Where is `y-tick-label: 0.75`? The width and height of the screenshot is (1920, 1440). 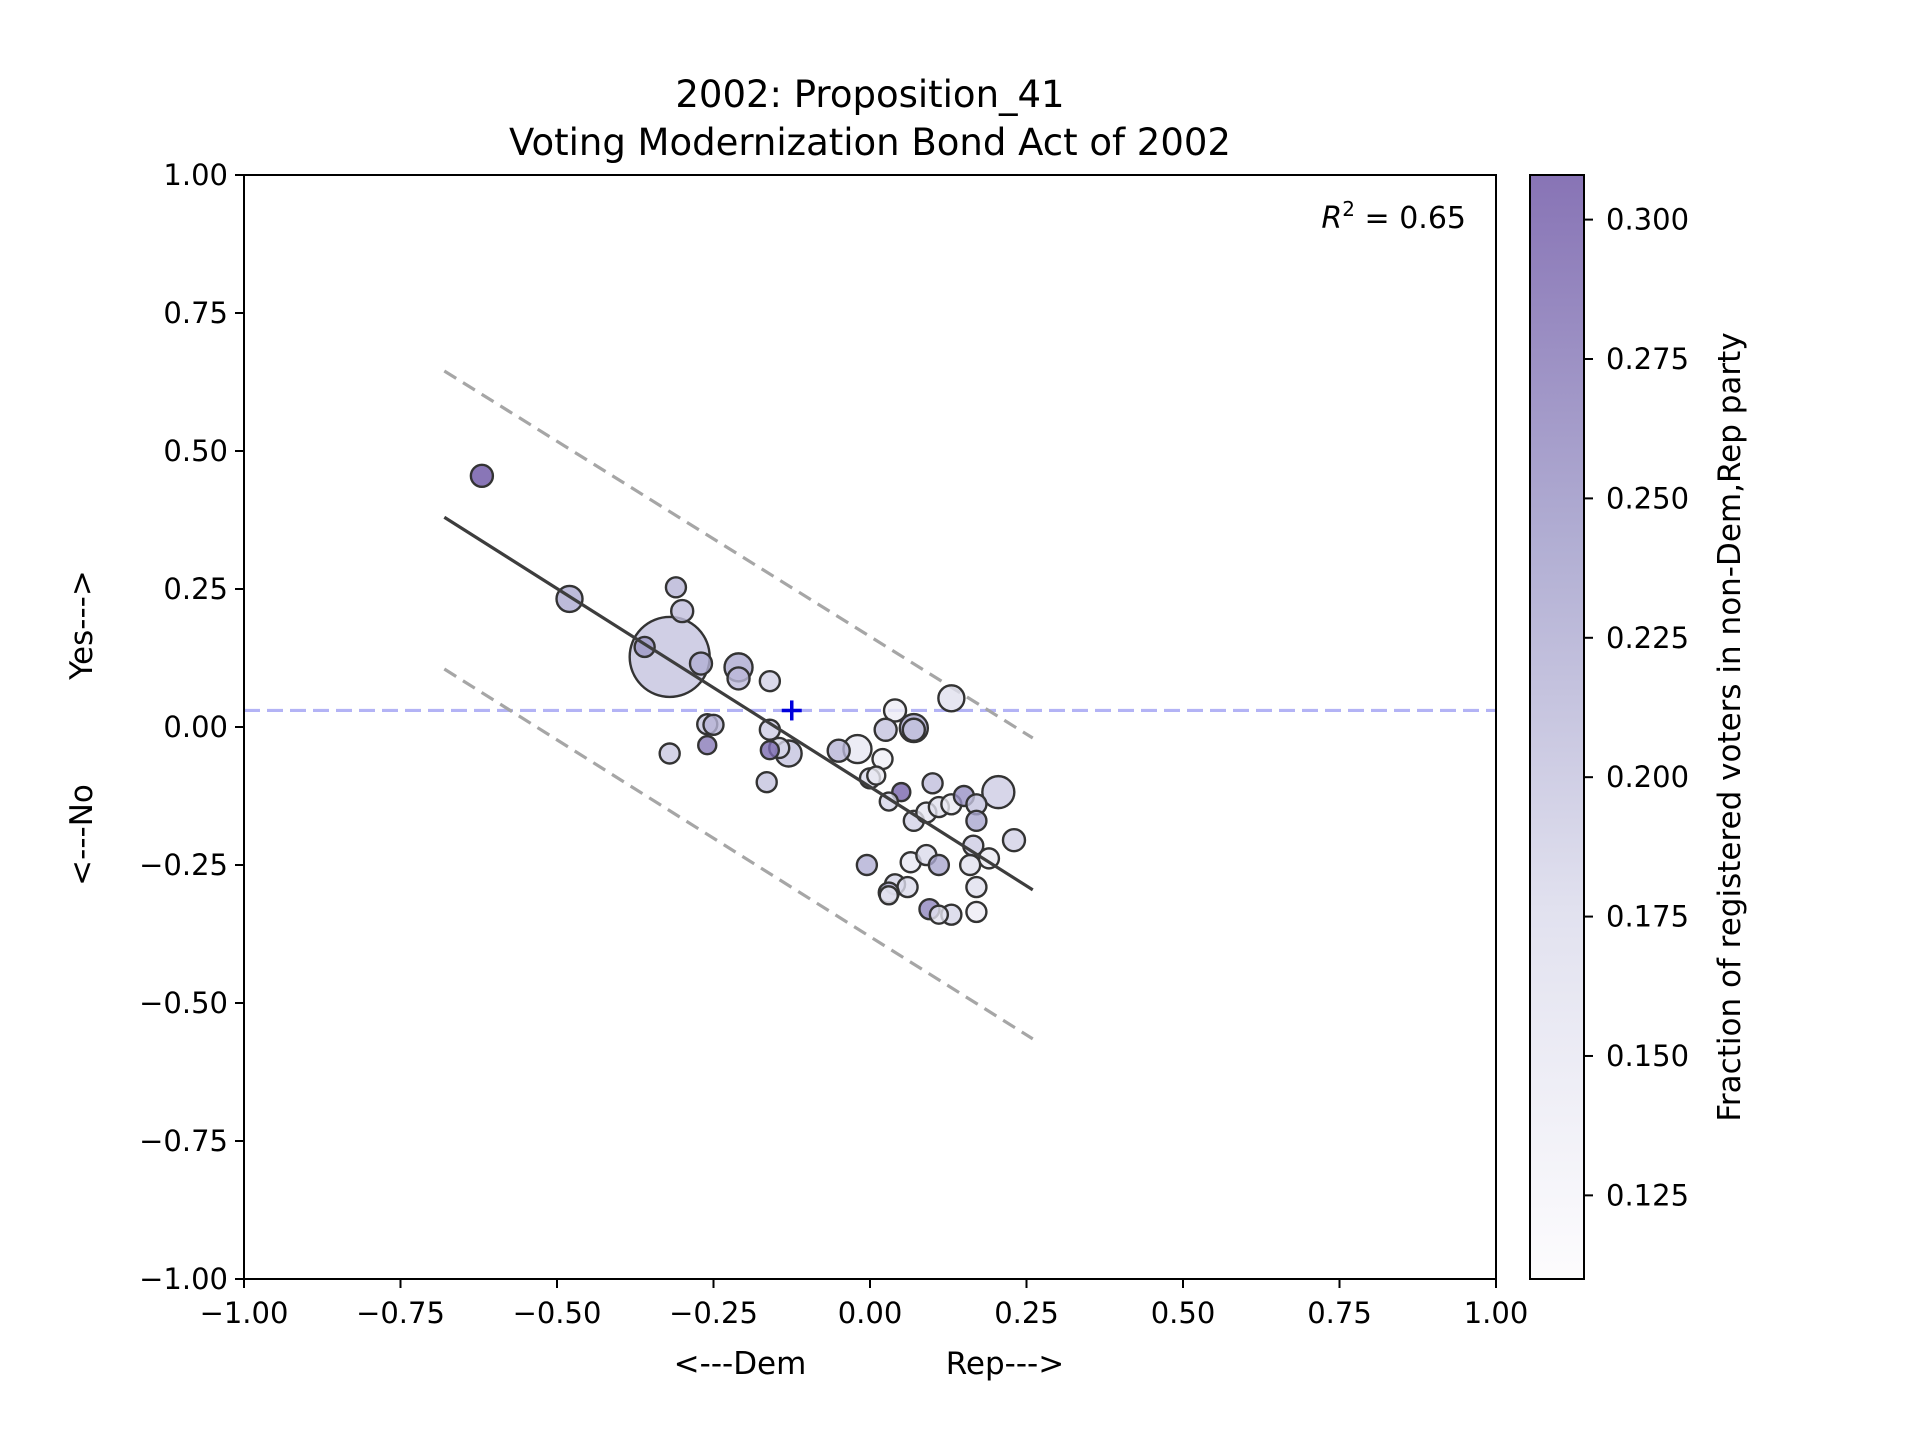 y-tick-label: 0.75 is located at coordinates (195, 313).